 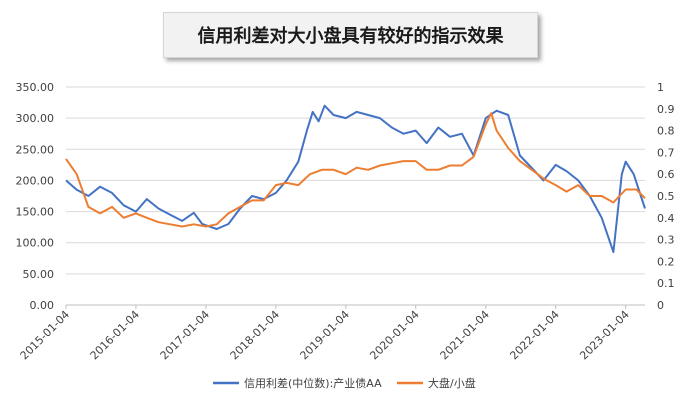 I want to click on y-left-tick-label: 350.00, so click(x=35, y=87).